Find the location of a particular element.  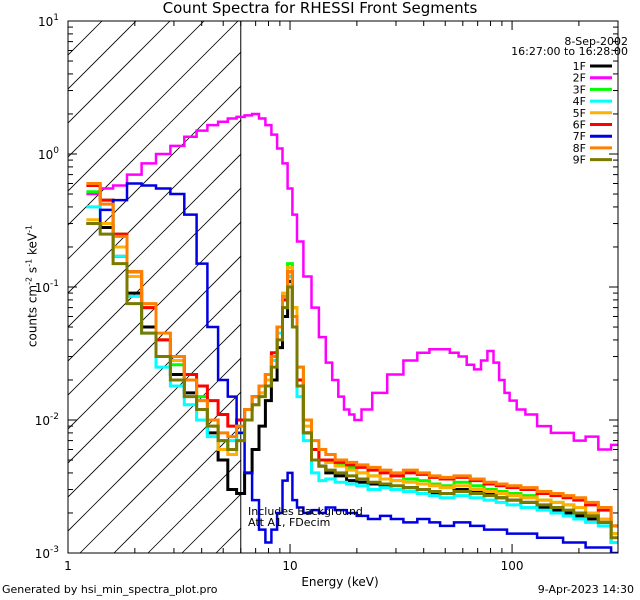

legend-label: 1F is located at coordinates (579, 66).